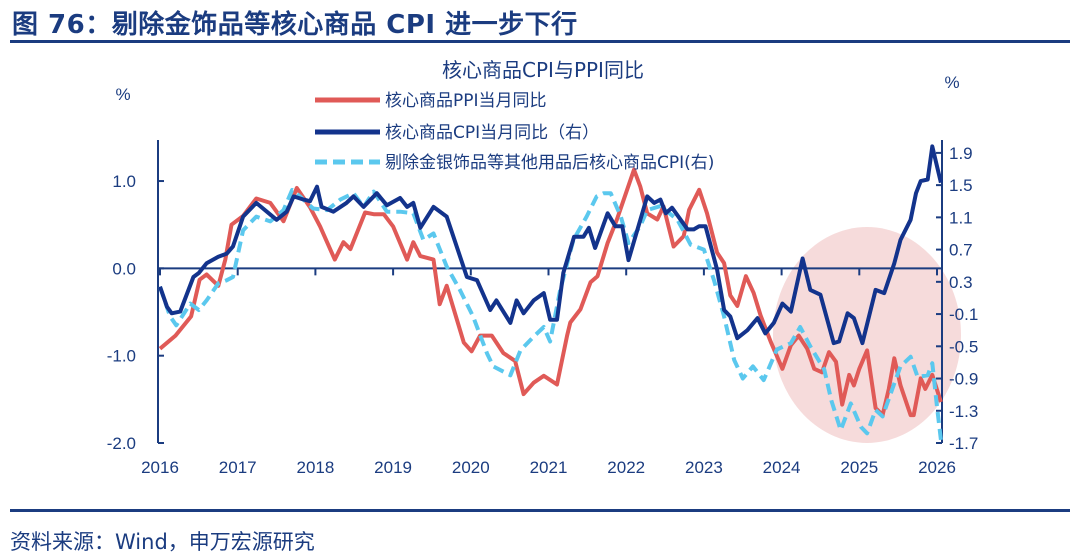 This screenshot has width=1080, height=557. I want to click on footer-divider, so click(540, 510).